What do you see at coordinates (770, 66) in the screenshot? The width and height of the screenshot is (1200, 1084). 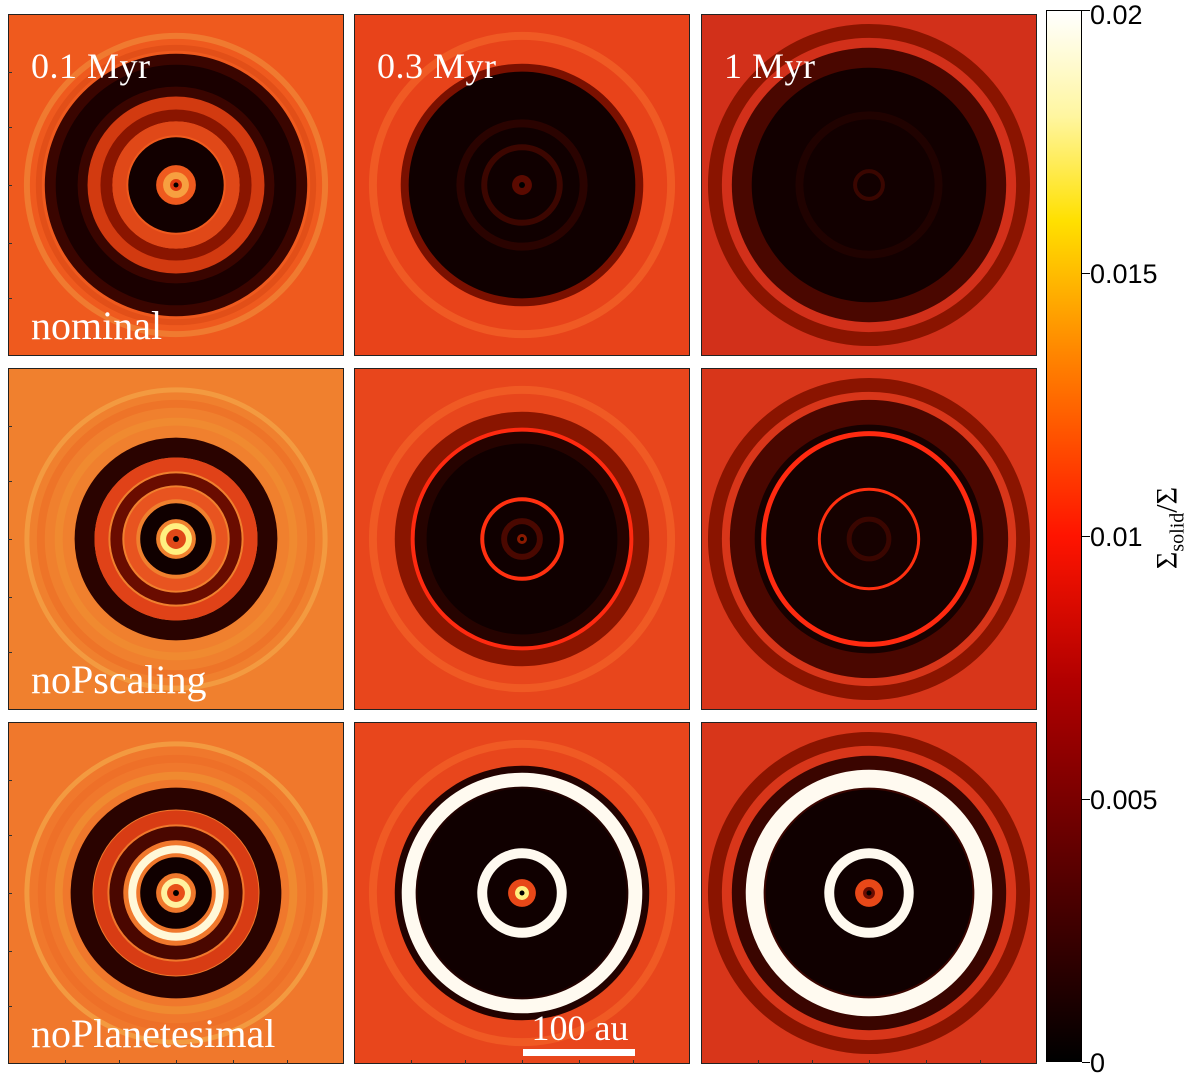 I see `time-label: 1 Myr` at bounding box center [770, 66].